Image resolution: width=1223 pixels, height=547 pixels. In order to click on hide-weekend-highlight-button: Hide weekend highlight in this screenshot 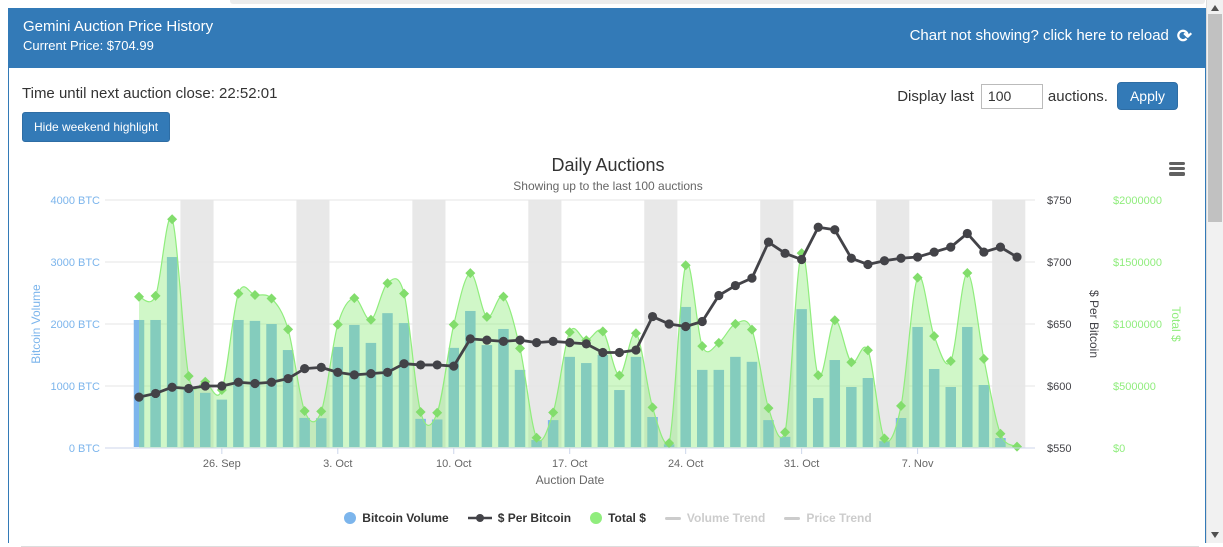, I will do `click(96, 127)`.